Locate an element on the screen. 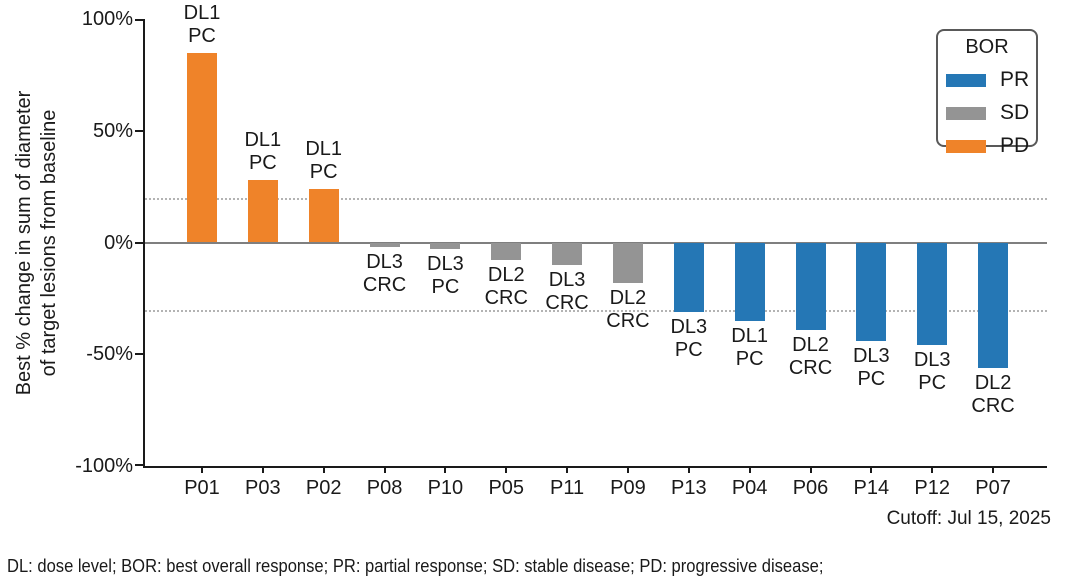 This screenshot has width=1080, height=581. legend-swatch-PR is located at coordinates (966, 80).